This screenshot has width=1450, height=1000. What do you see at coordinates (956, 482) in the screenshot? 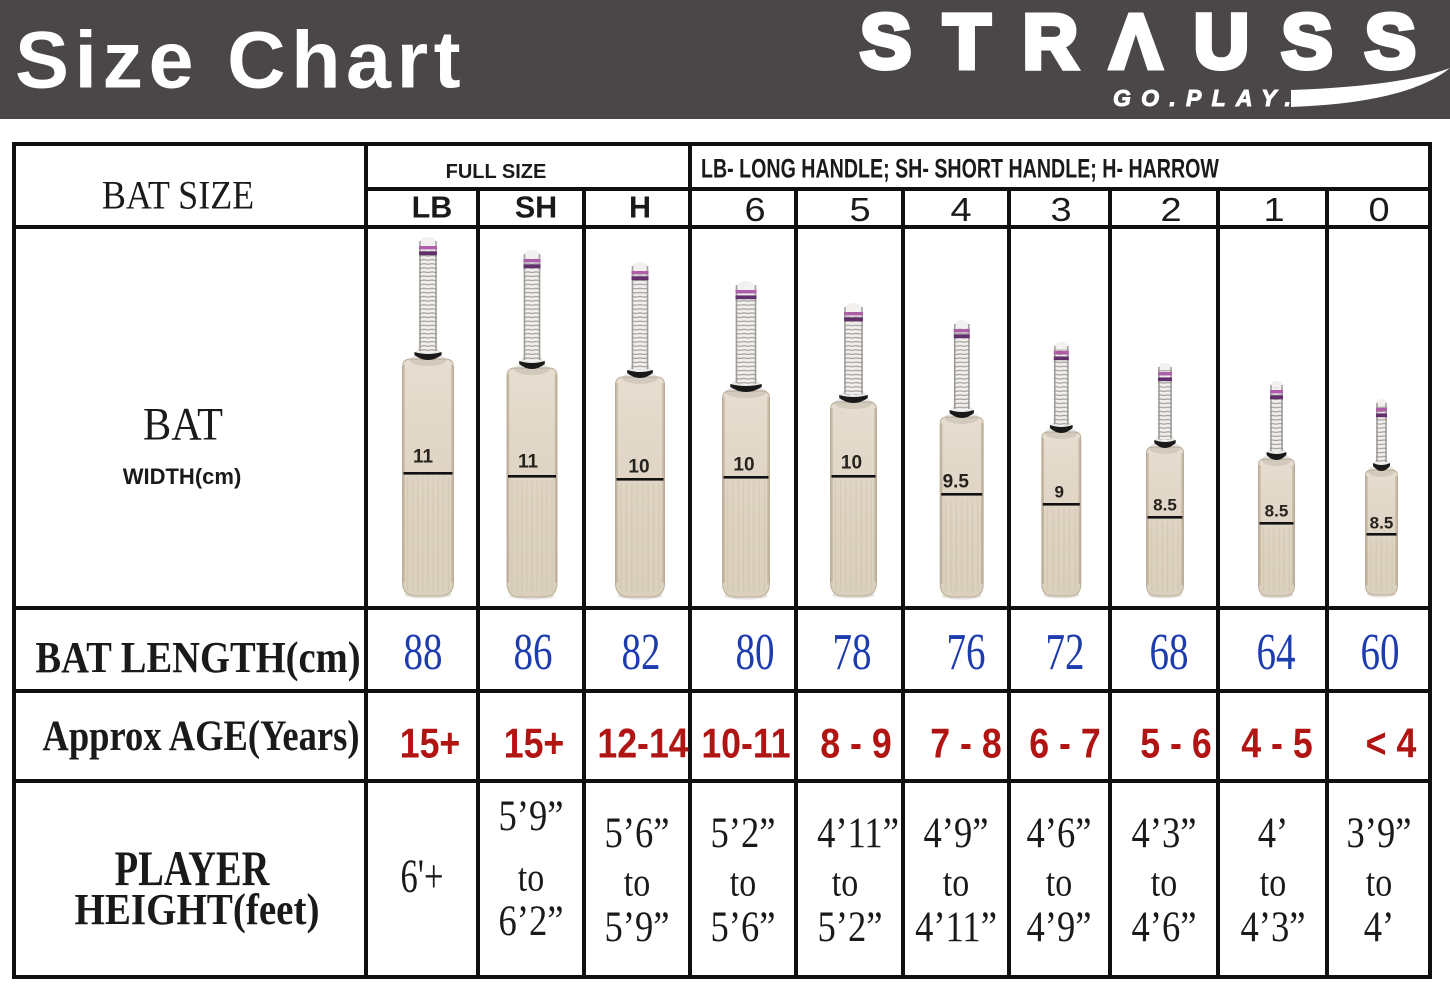
I see `svg-text: 9.5` at bounding box center [956, 482].